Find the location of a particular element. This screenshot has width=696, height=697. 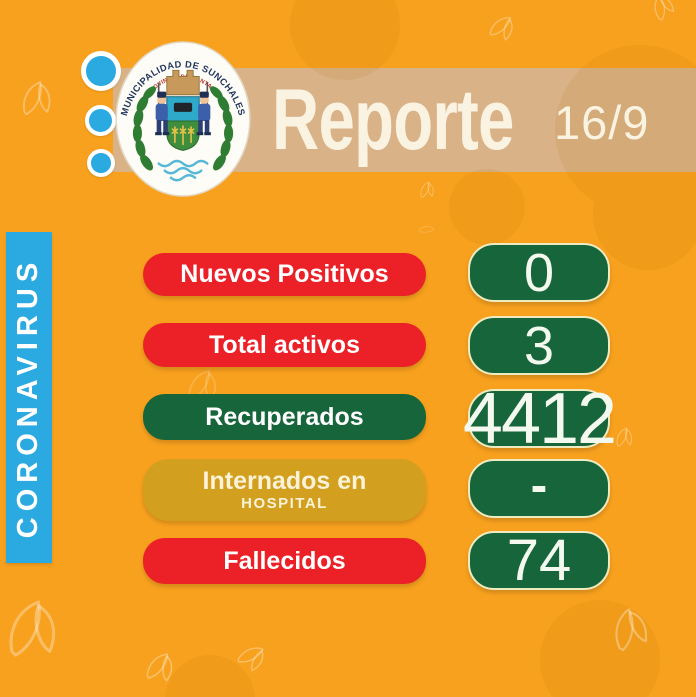

dot-decoration-medium is located at coordinates (100, 120).